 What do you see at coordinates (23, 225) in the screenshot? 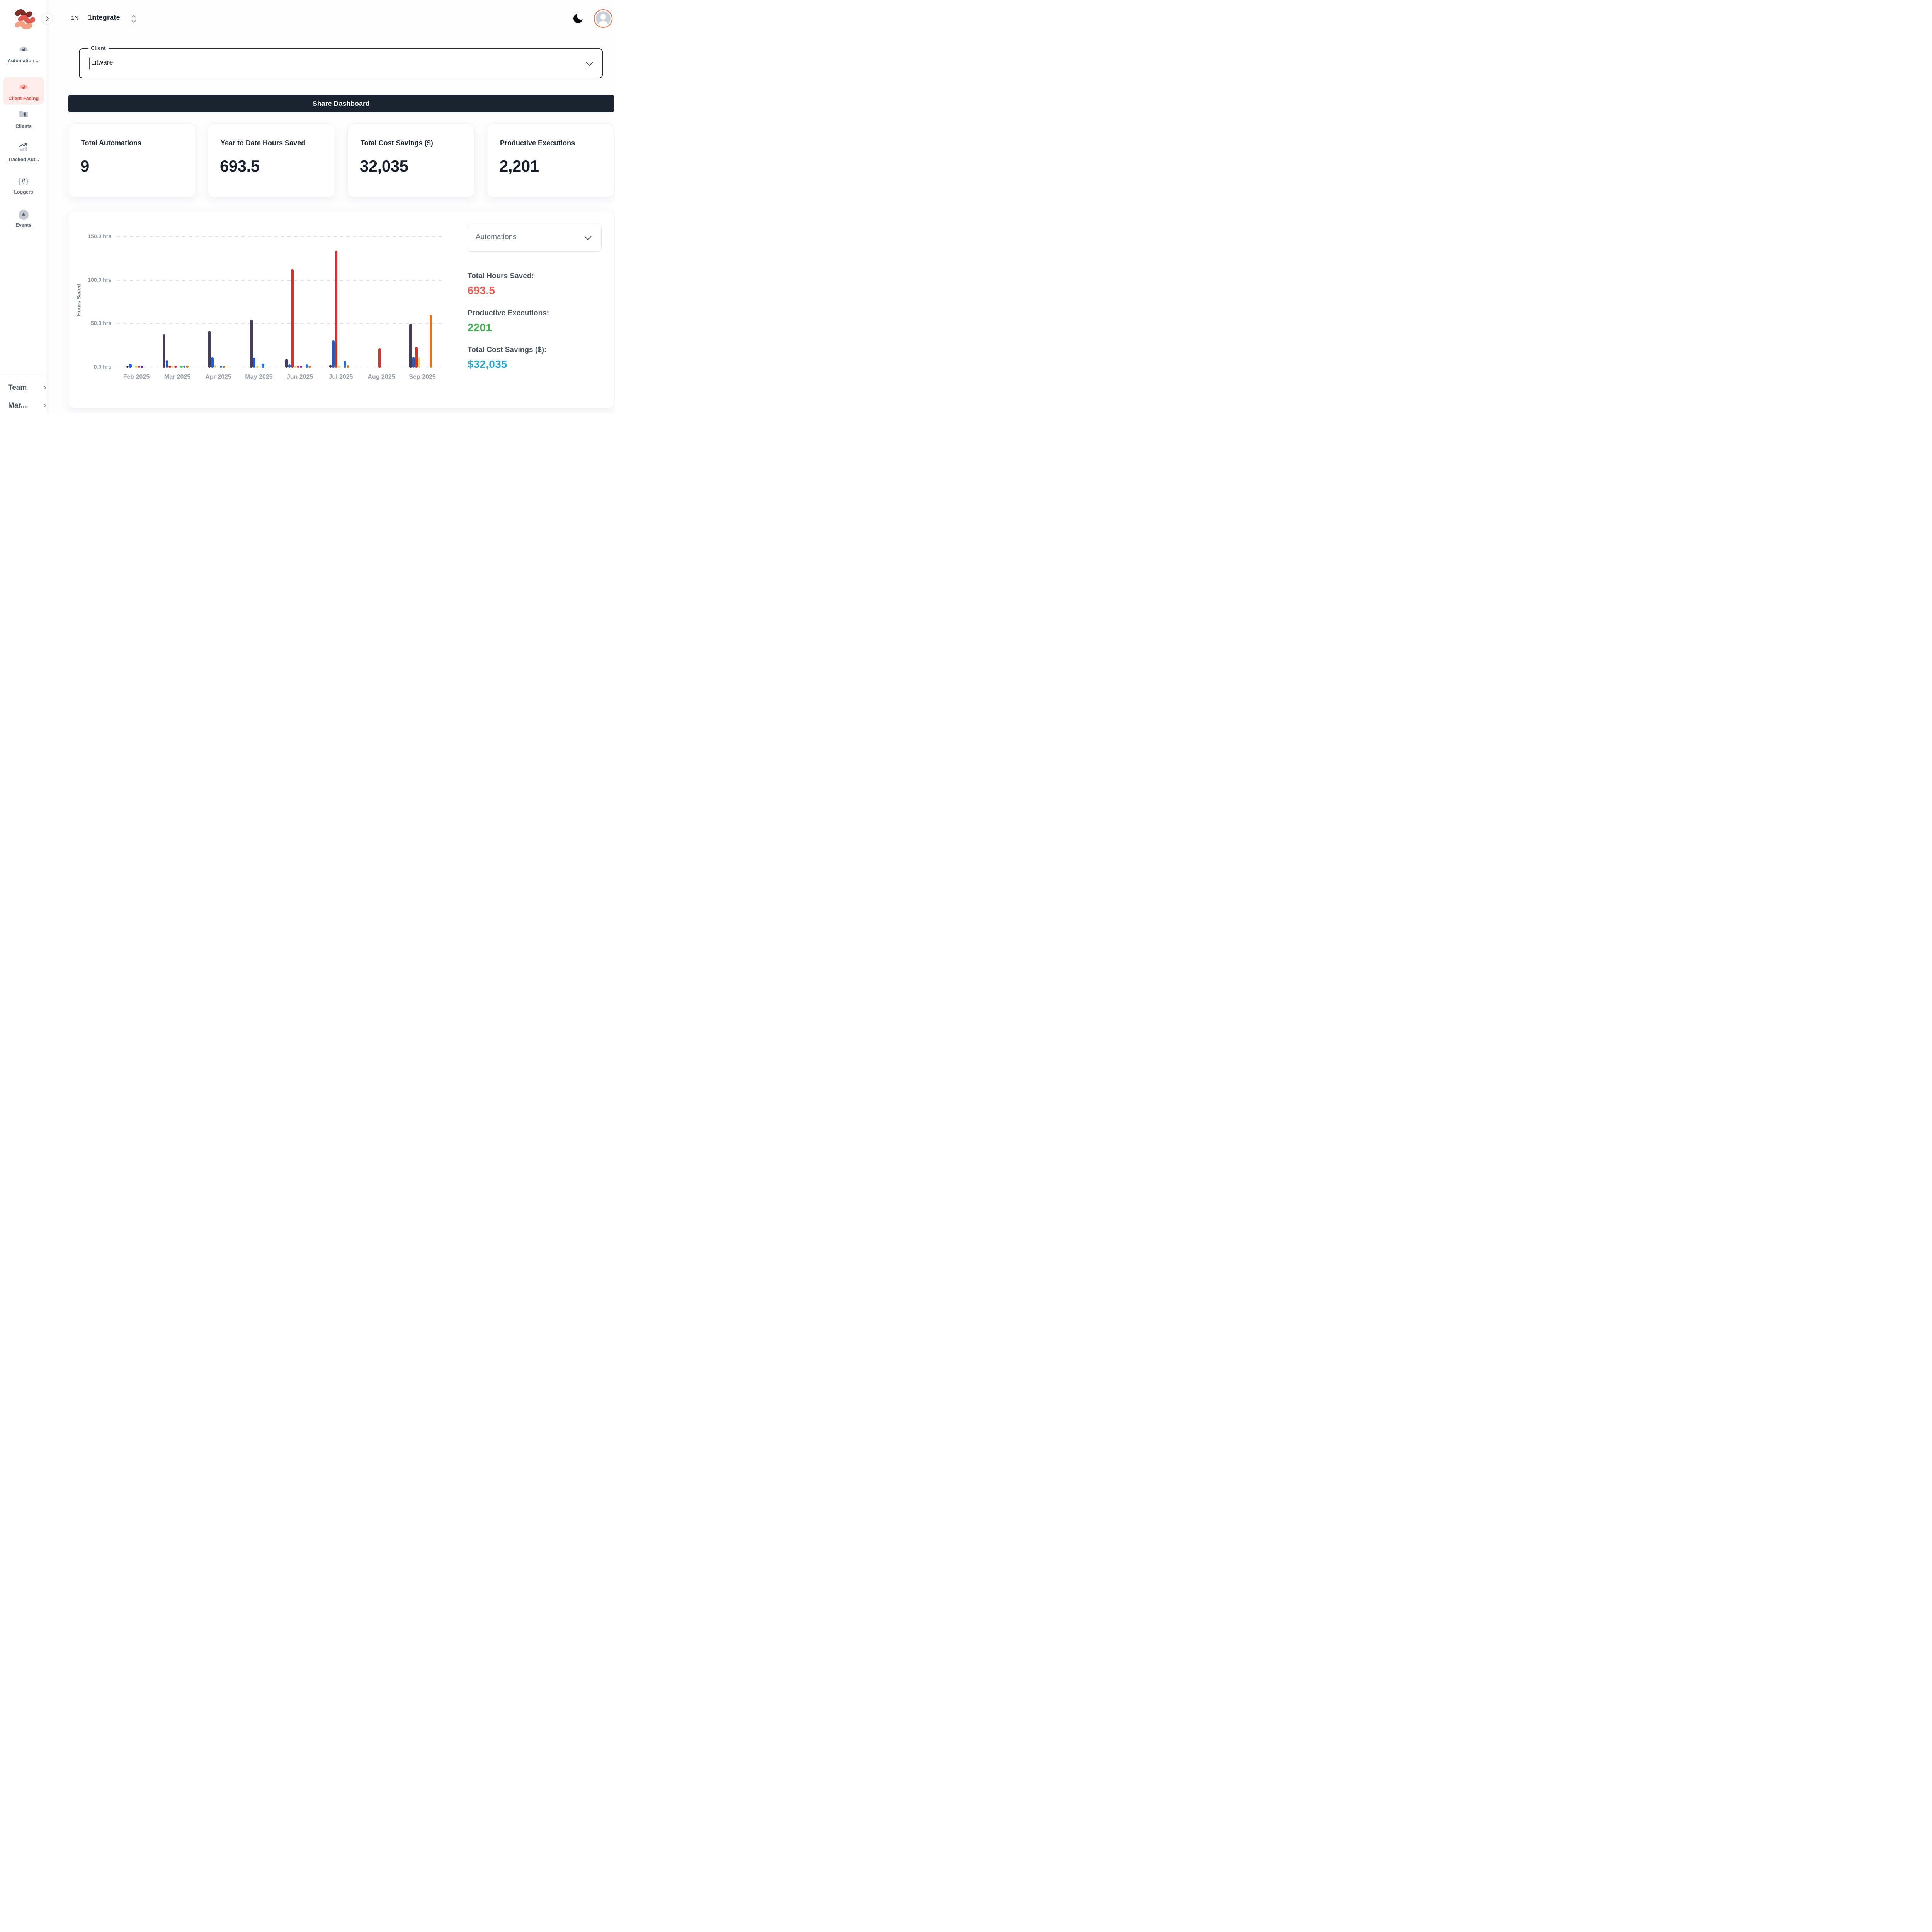
I see `sidebar-item-label: Events` at bounding box center [23, 225].